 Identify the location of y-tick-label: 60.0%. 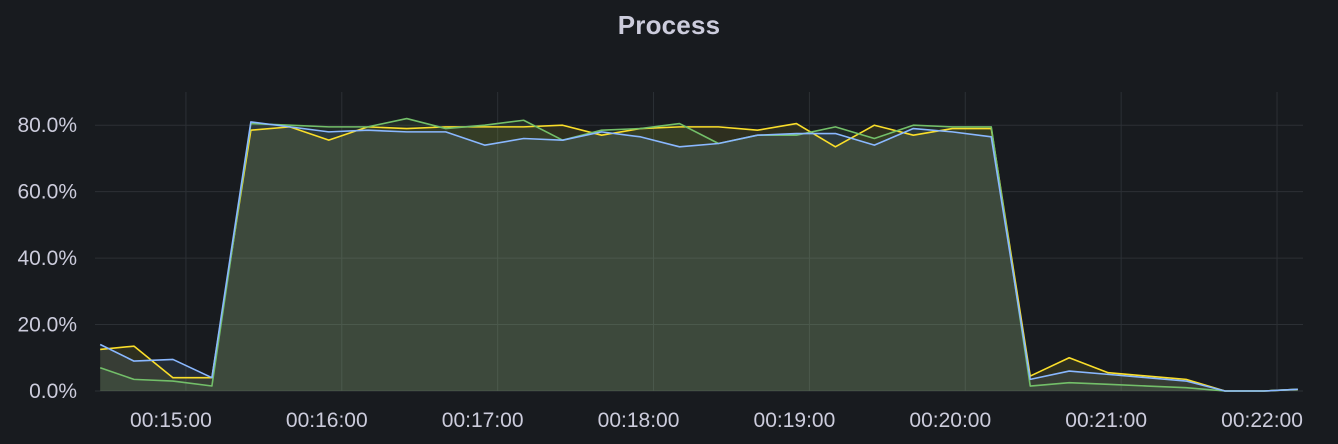
(47, 192).